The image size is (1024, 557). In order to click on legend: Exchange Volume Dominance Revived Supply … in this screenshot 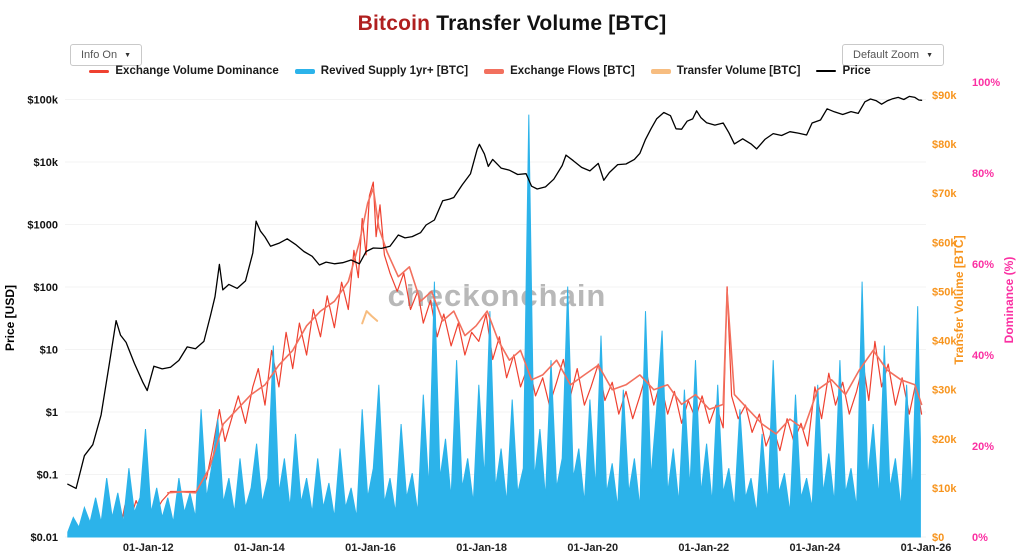, I will do `click(480, 71)`.